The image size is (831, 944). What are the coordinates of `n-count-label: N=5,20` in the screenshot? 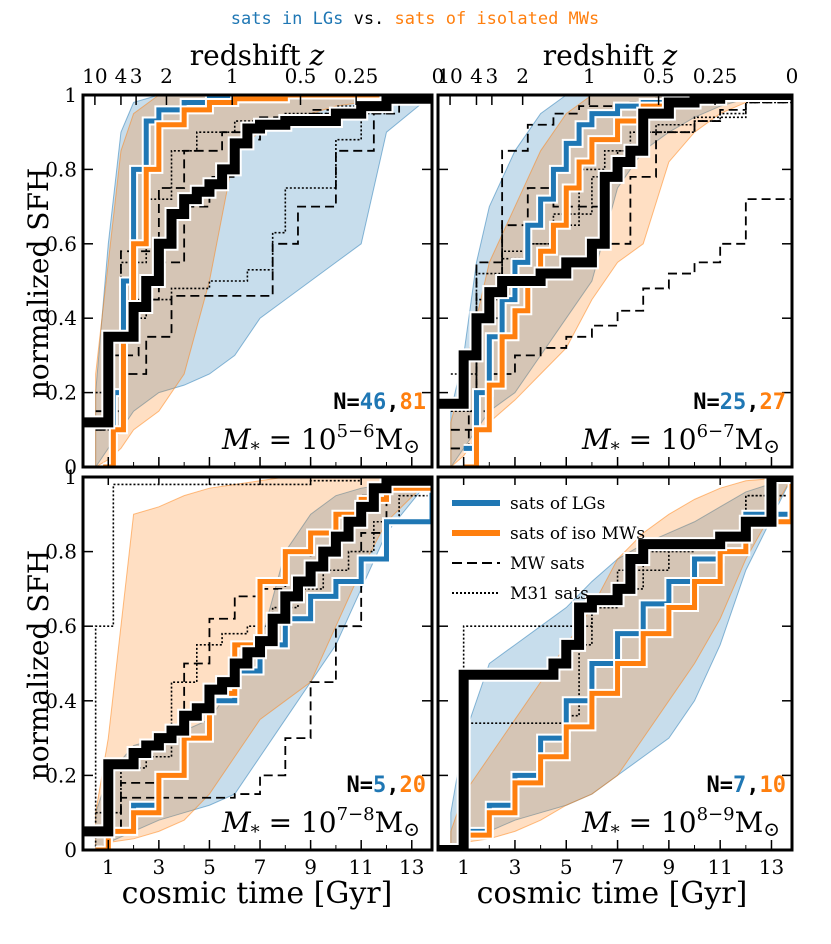 It's located at (387, 785).